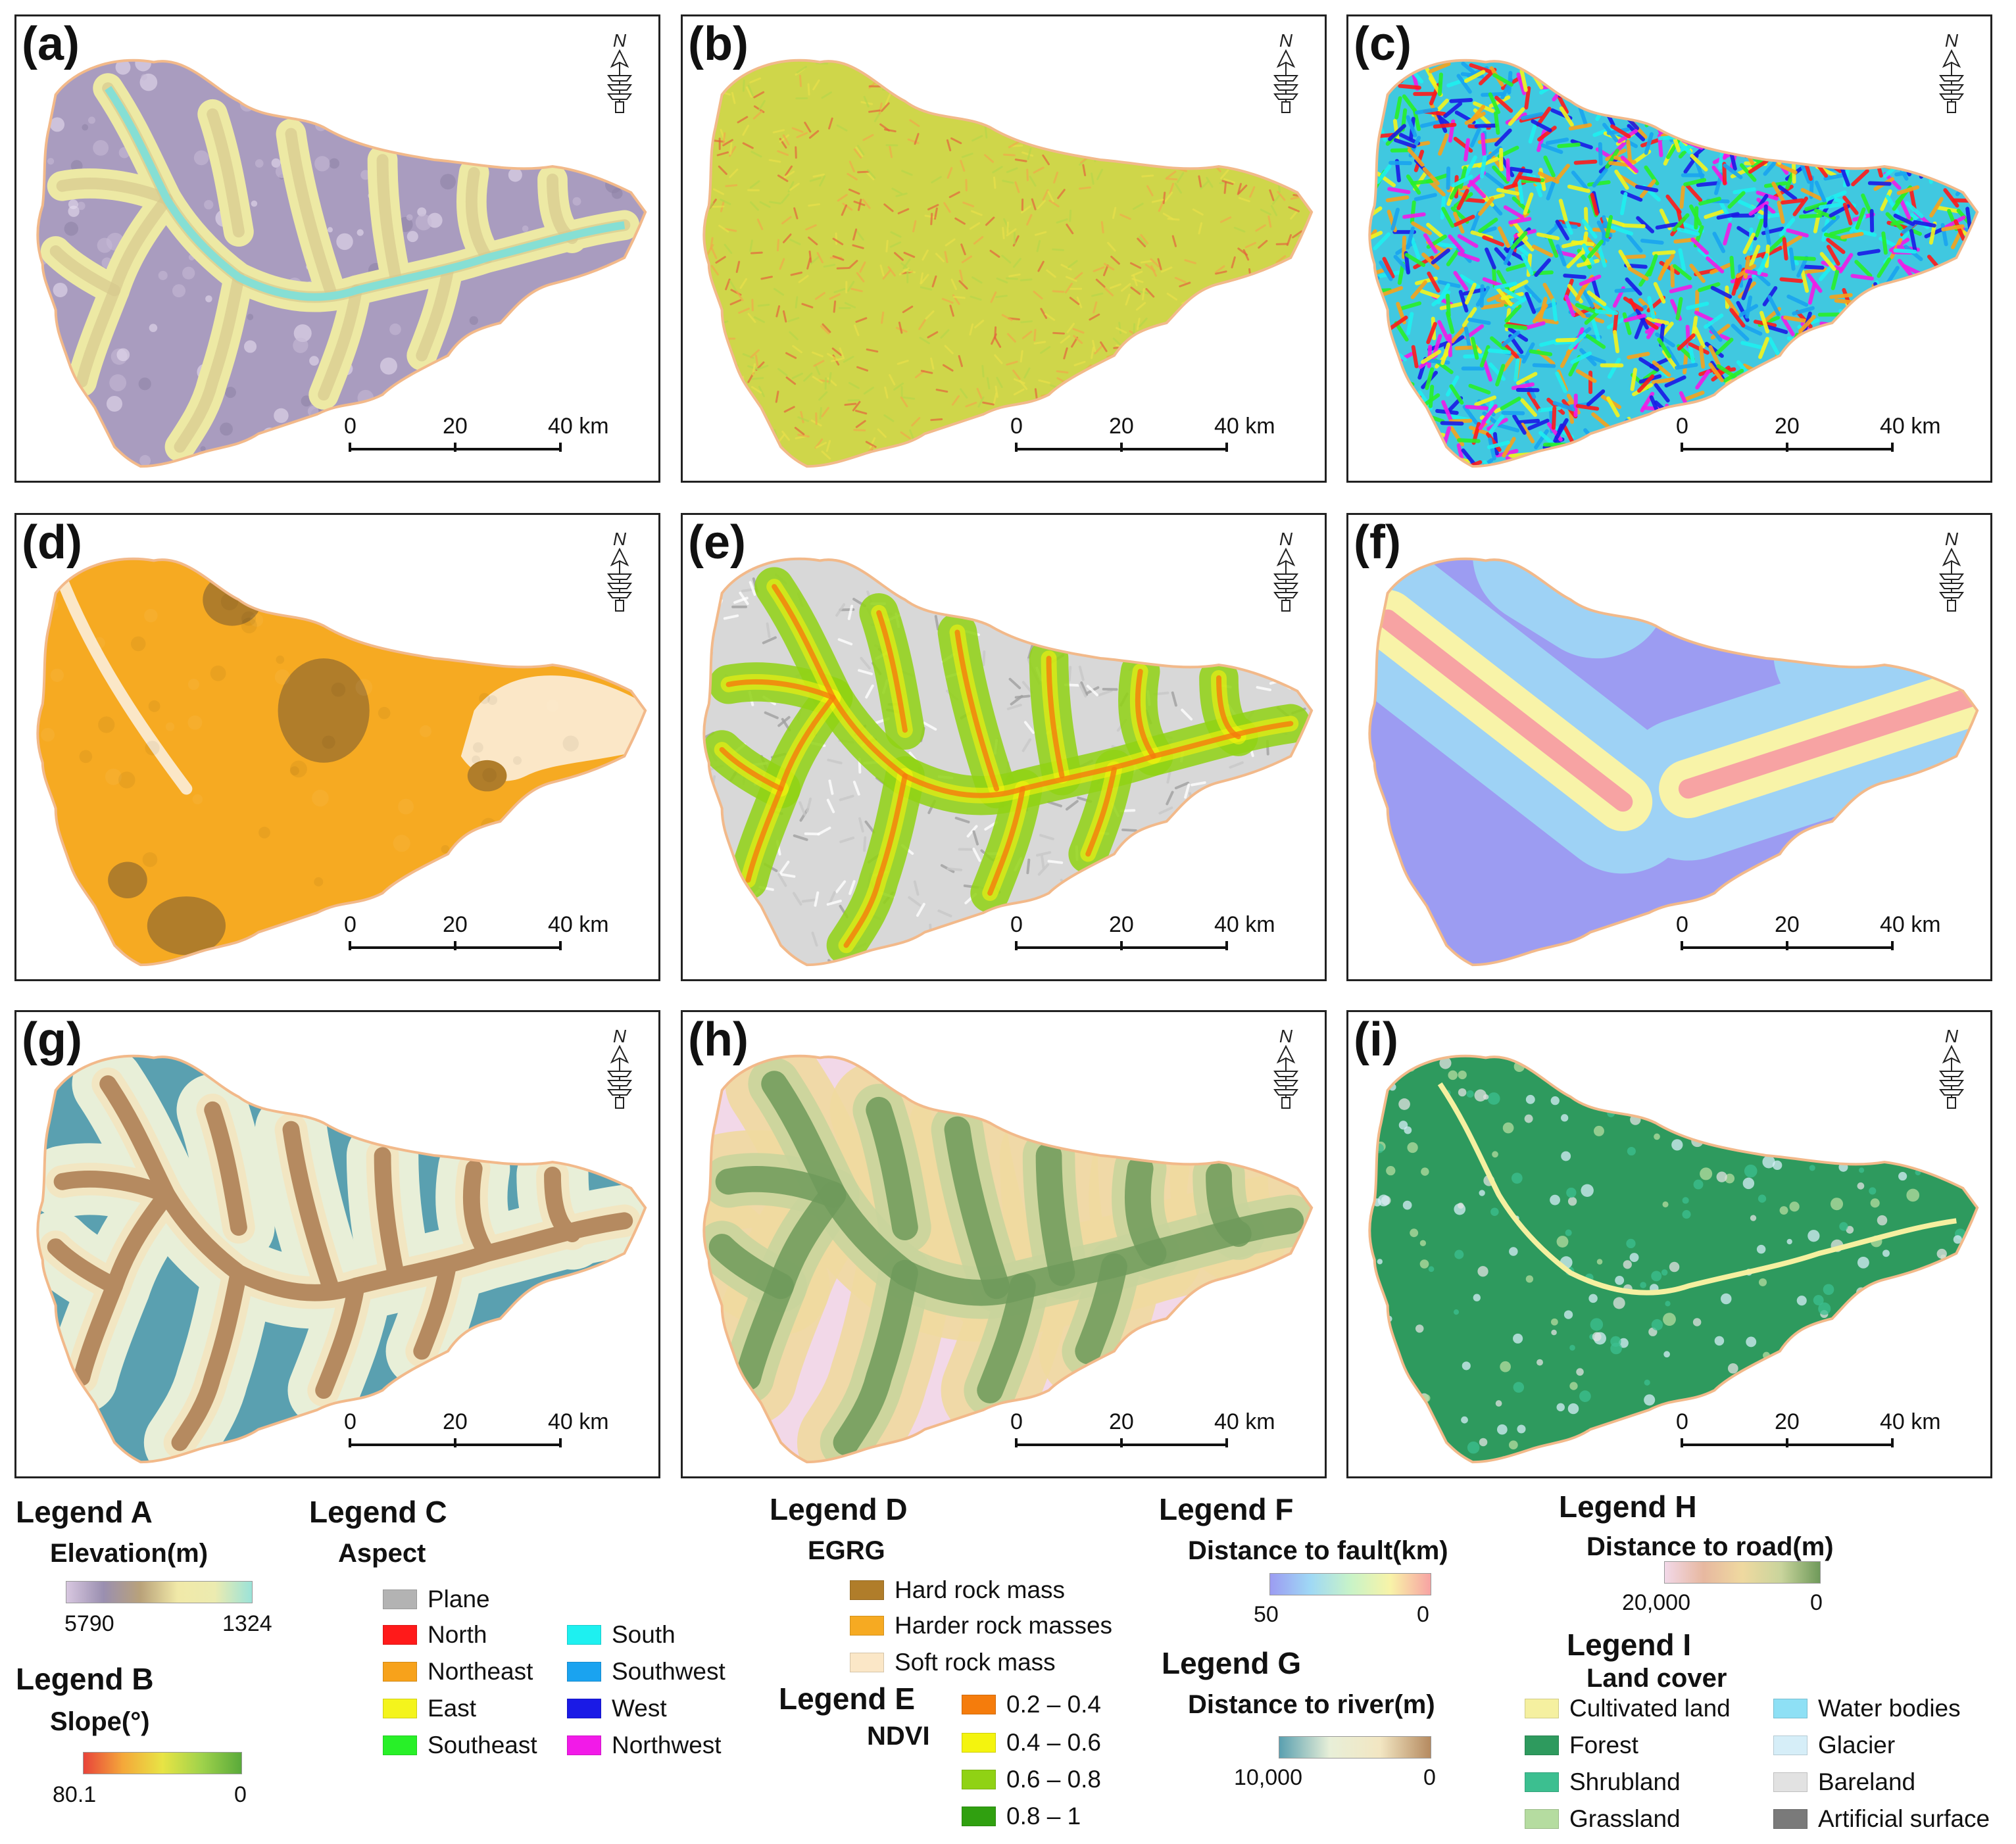  I want to click on legend-d-title: Legend D, so click(839, 1509).